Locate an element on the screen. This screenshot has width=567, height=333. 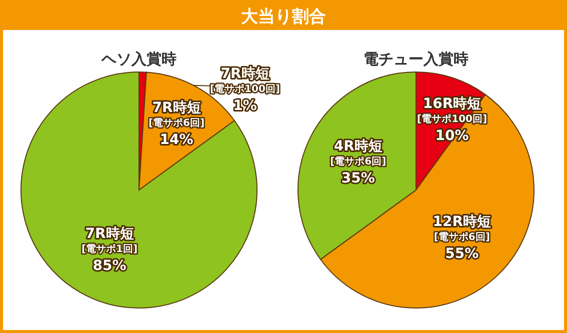
chart-title: 電チュー入賞時 is located at coordinates (416, 59).